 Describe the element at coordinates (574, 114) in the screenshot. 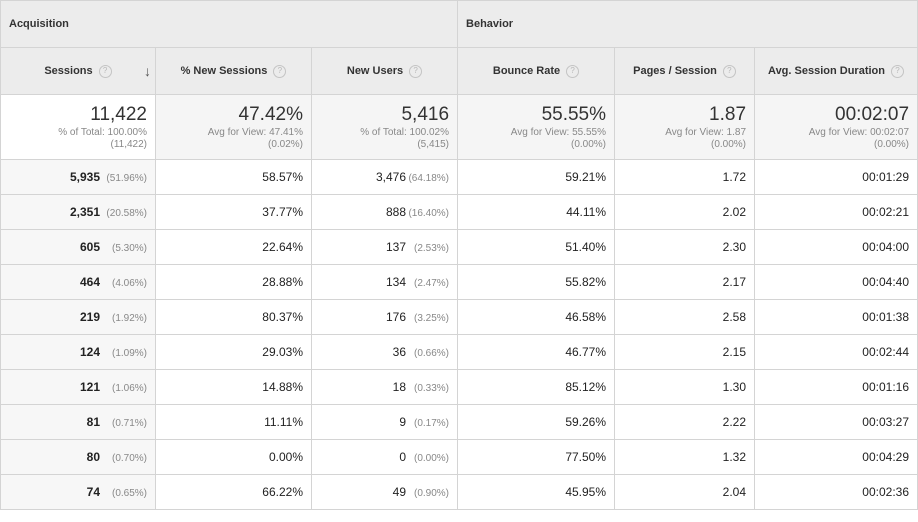

I see `total-value: 55.55%` at that location.